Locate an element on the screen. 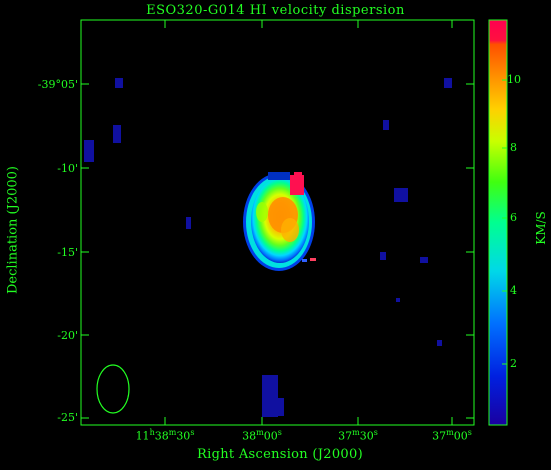 The image size is (551, 470). x-tick-label: 38m00s is located at coordinates (262, 435).